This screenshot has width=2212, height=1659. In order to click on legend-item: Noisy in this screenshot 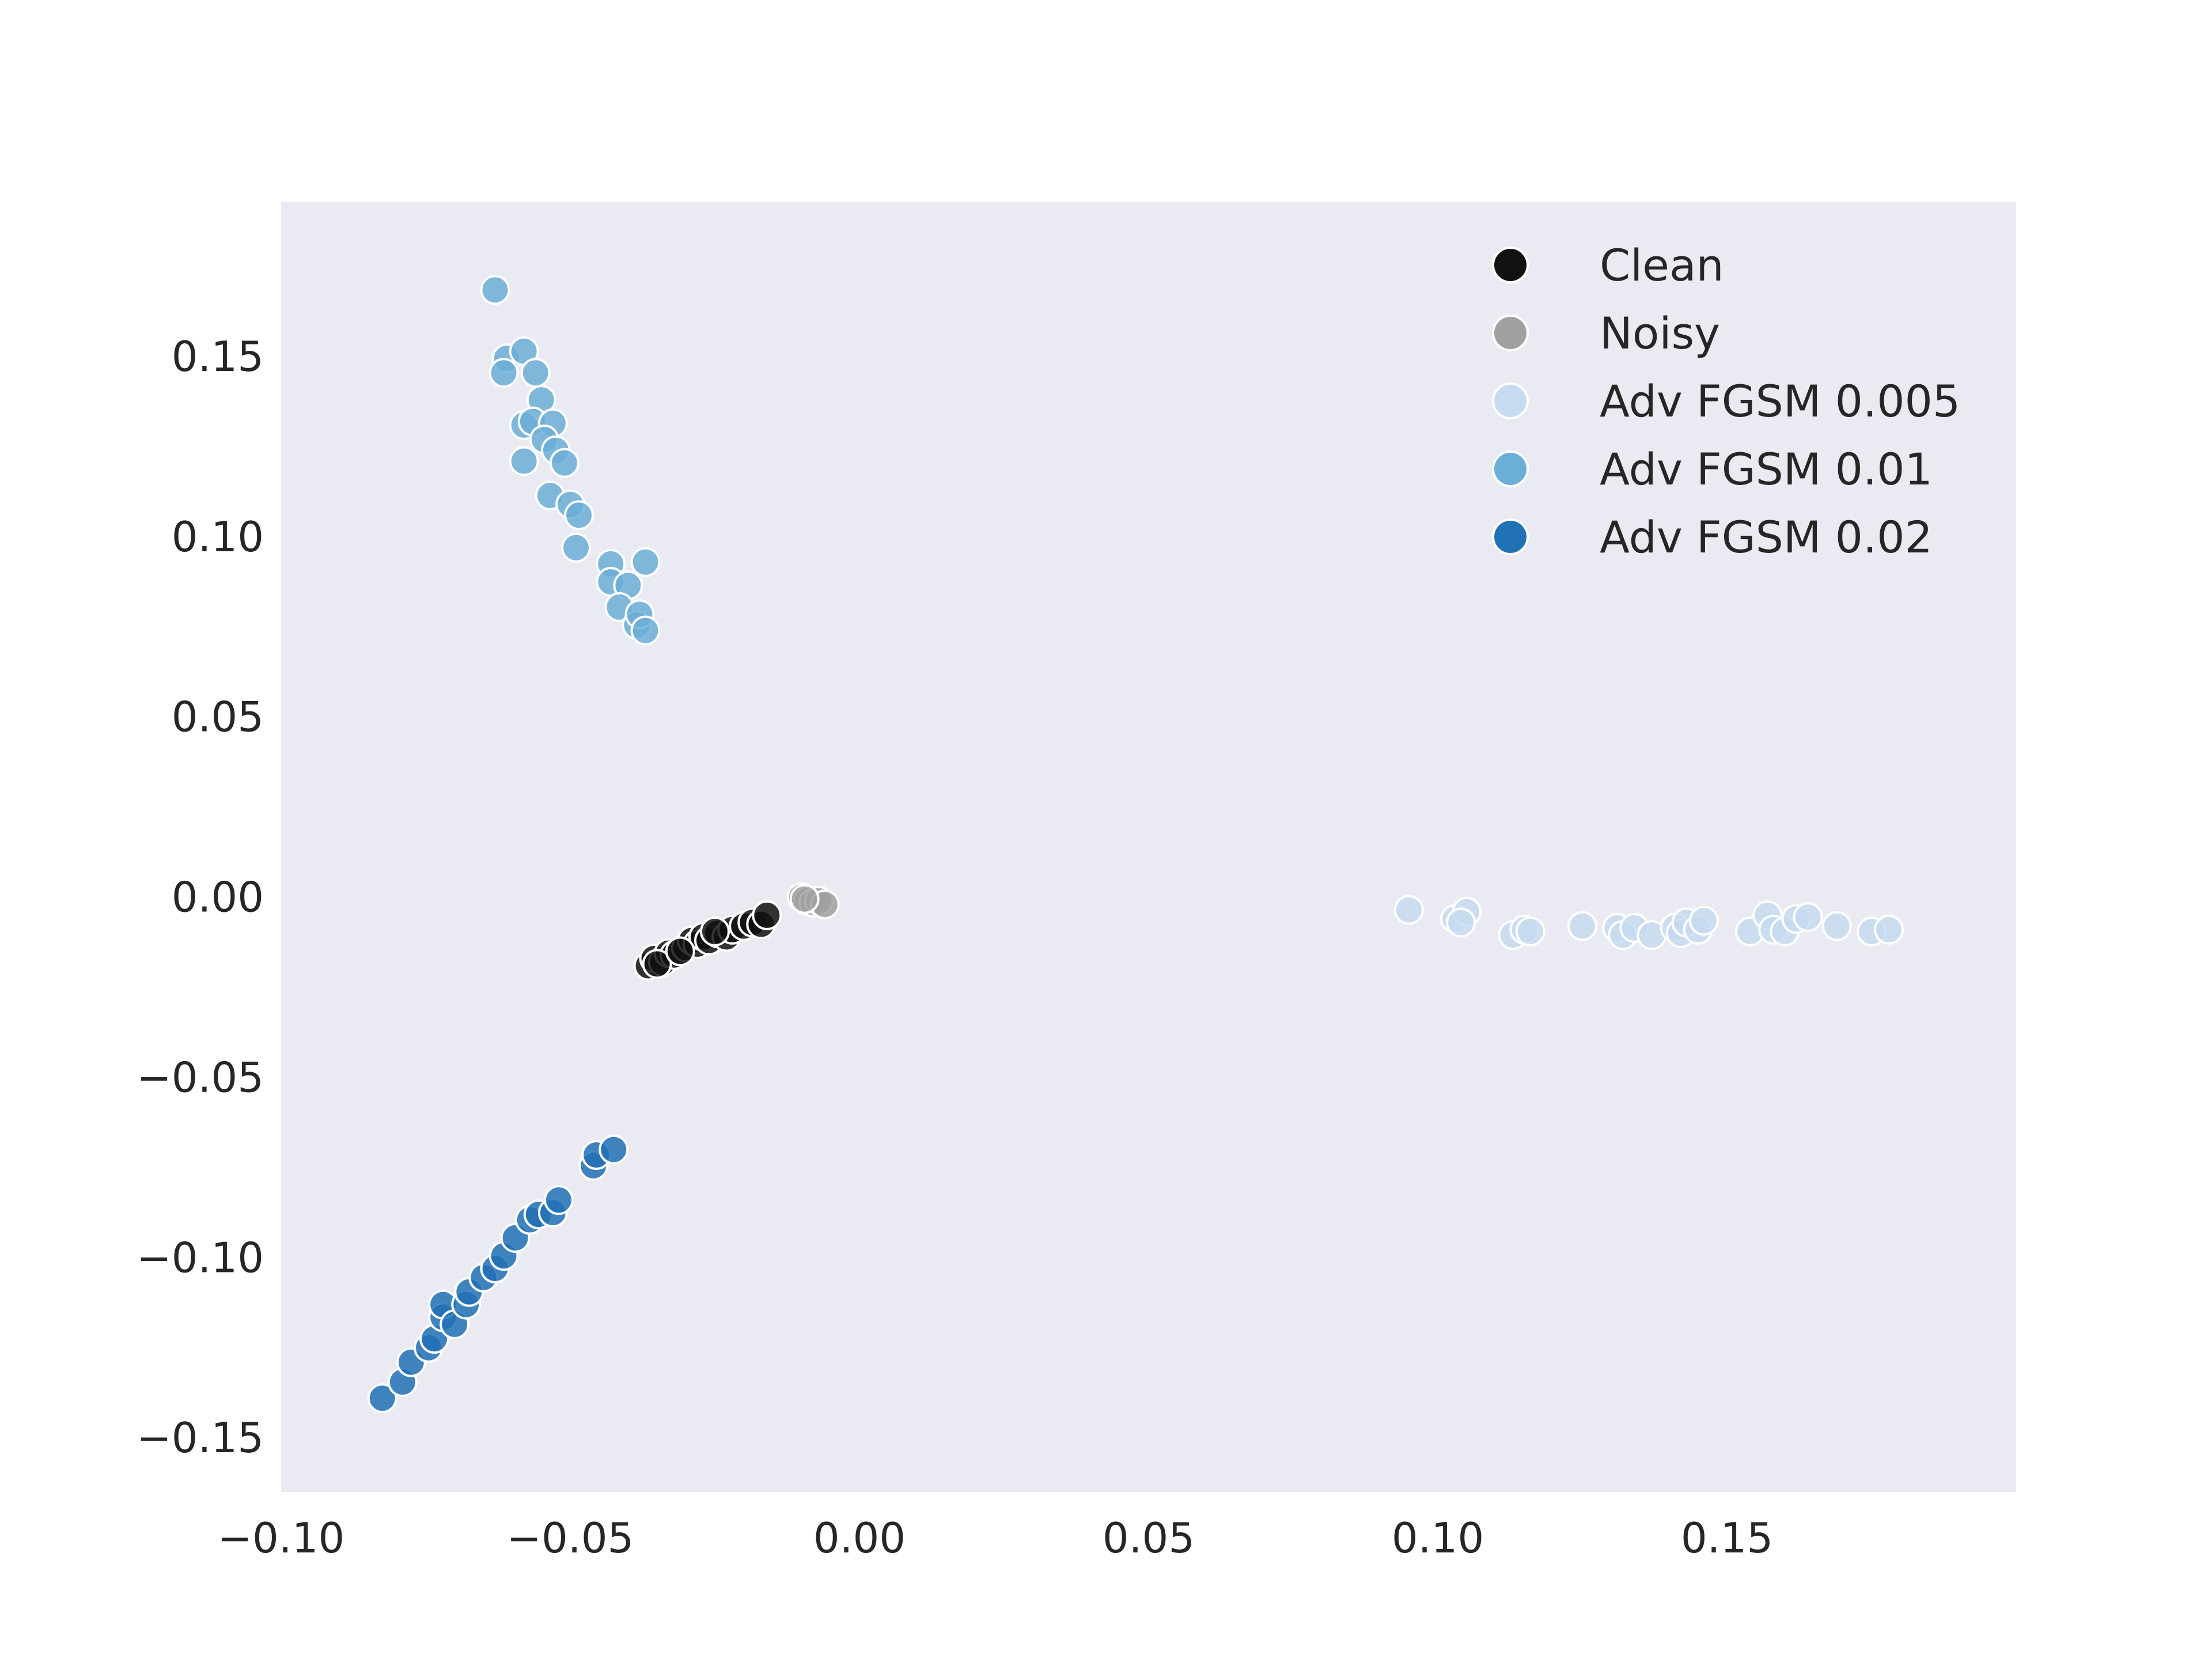, I will do `click(1606, 333)`.